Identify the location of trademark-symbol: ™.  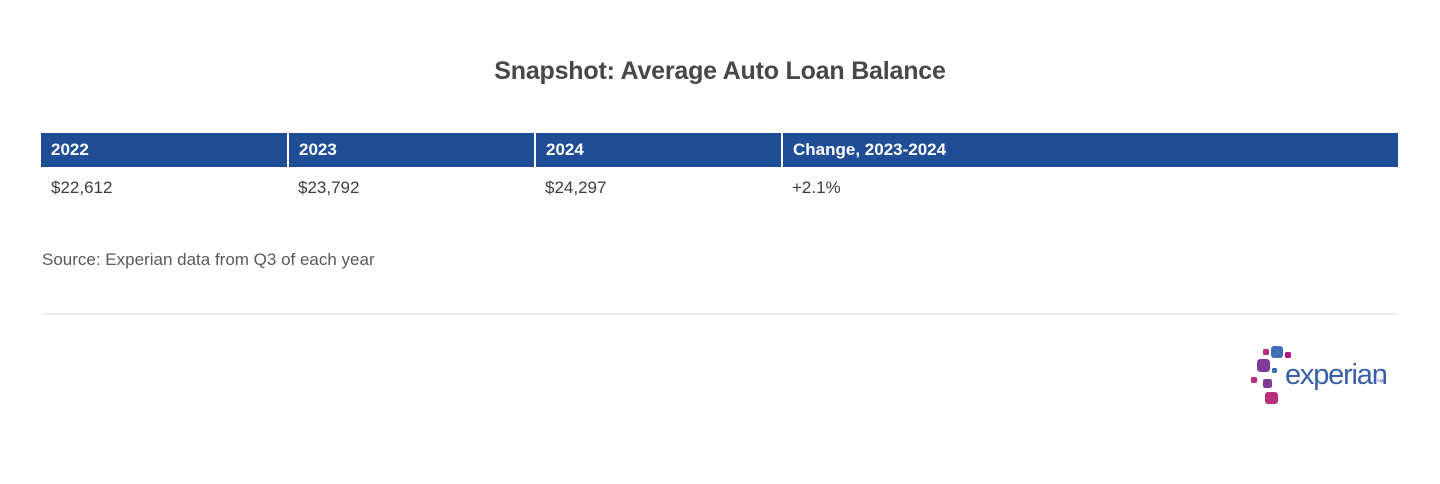
(1380, 382).